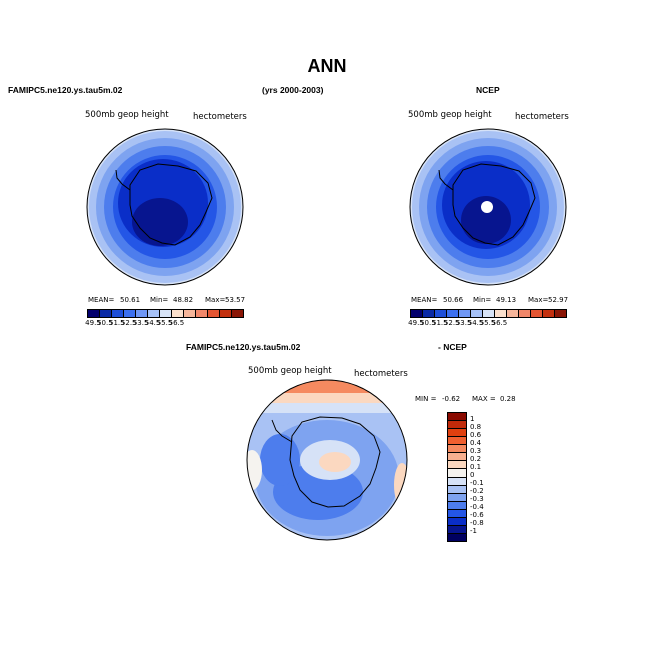 Image resolution: width=654 pixels, height=654 pixels. What do you see at coordinates (130, 300) in the screenshot?
I see `left-mean-value: 50.61` at bounding box center [130, 300].